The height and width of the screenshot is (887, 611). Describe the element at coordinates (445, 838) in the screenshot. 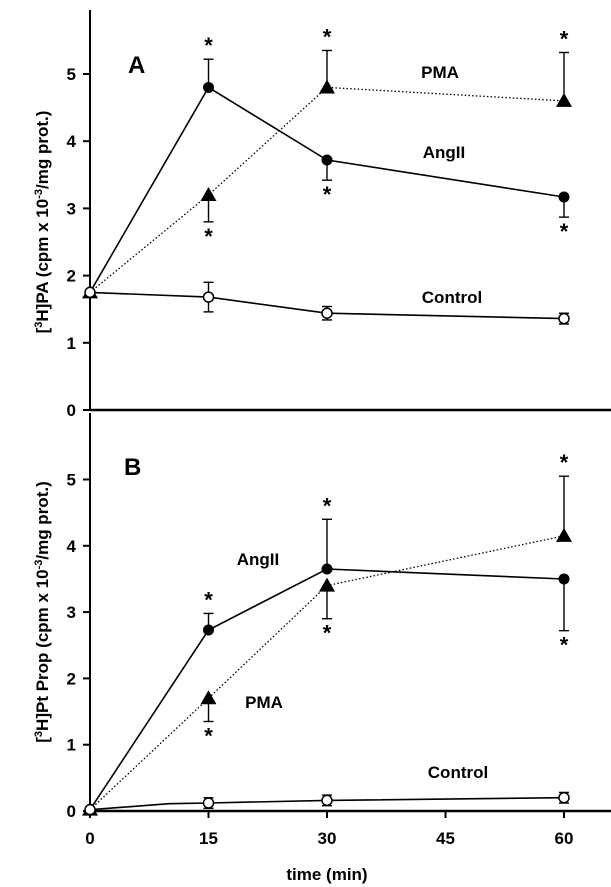

I see `panel-b-x-tick-label: 45` at that location.